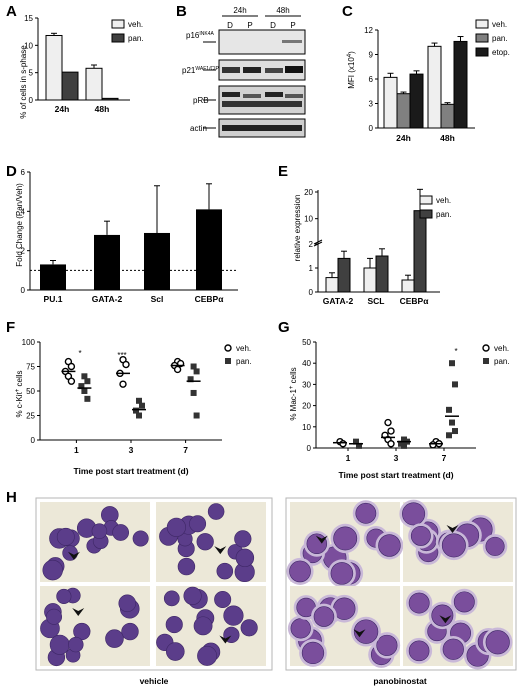  I want to click on panel-d-ytick-label-4: 4, so click(23, 211).